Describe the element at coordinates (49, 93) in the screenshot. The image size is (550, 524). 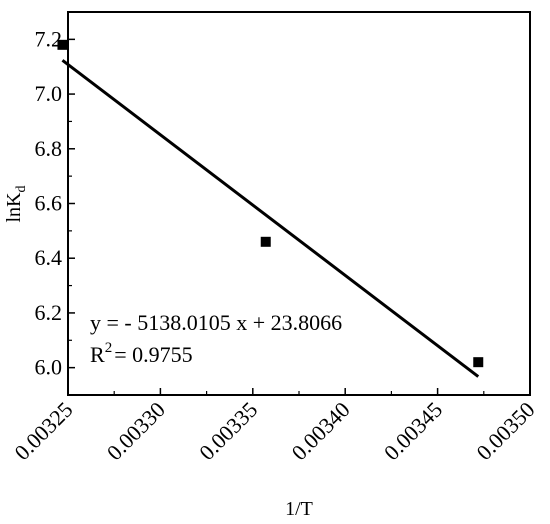
I see `y-tick-label: 7.0` at that location.